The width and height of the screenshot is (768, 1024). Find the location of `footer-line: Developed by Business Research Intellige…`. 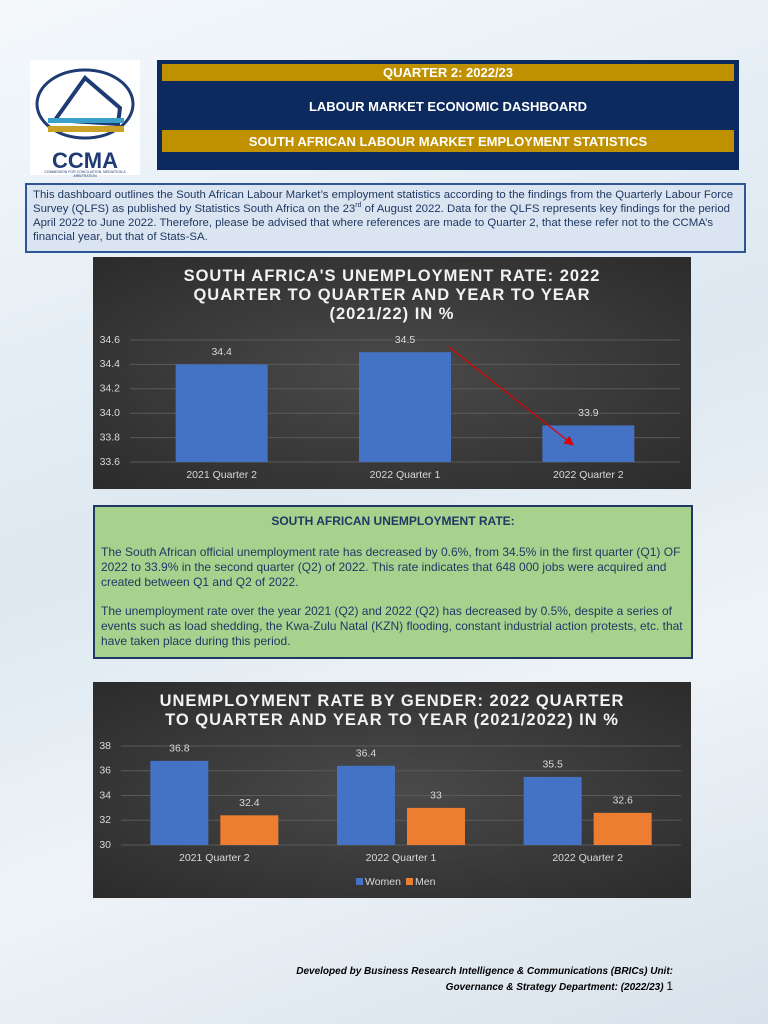

footer-line: Developed by Business Research Intellige… is located at coordinates (484, 971).